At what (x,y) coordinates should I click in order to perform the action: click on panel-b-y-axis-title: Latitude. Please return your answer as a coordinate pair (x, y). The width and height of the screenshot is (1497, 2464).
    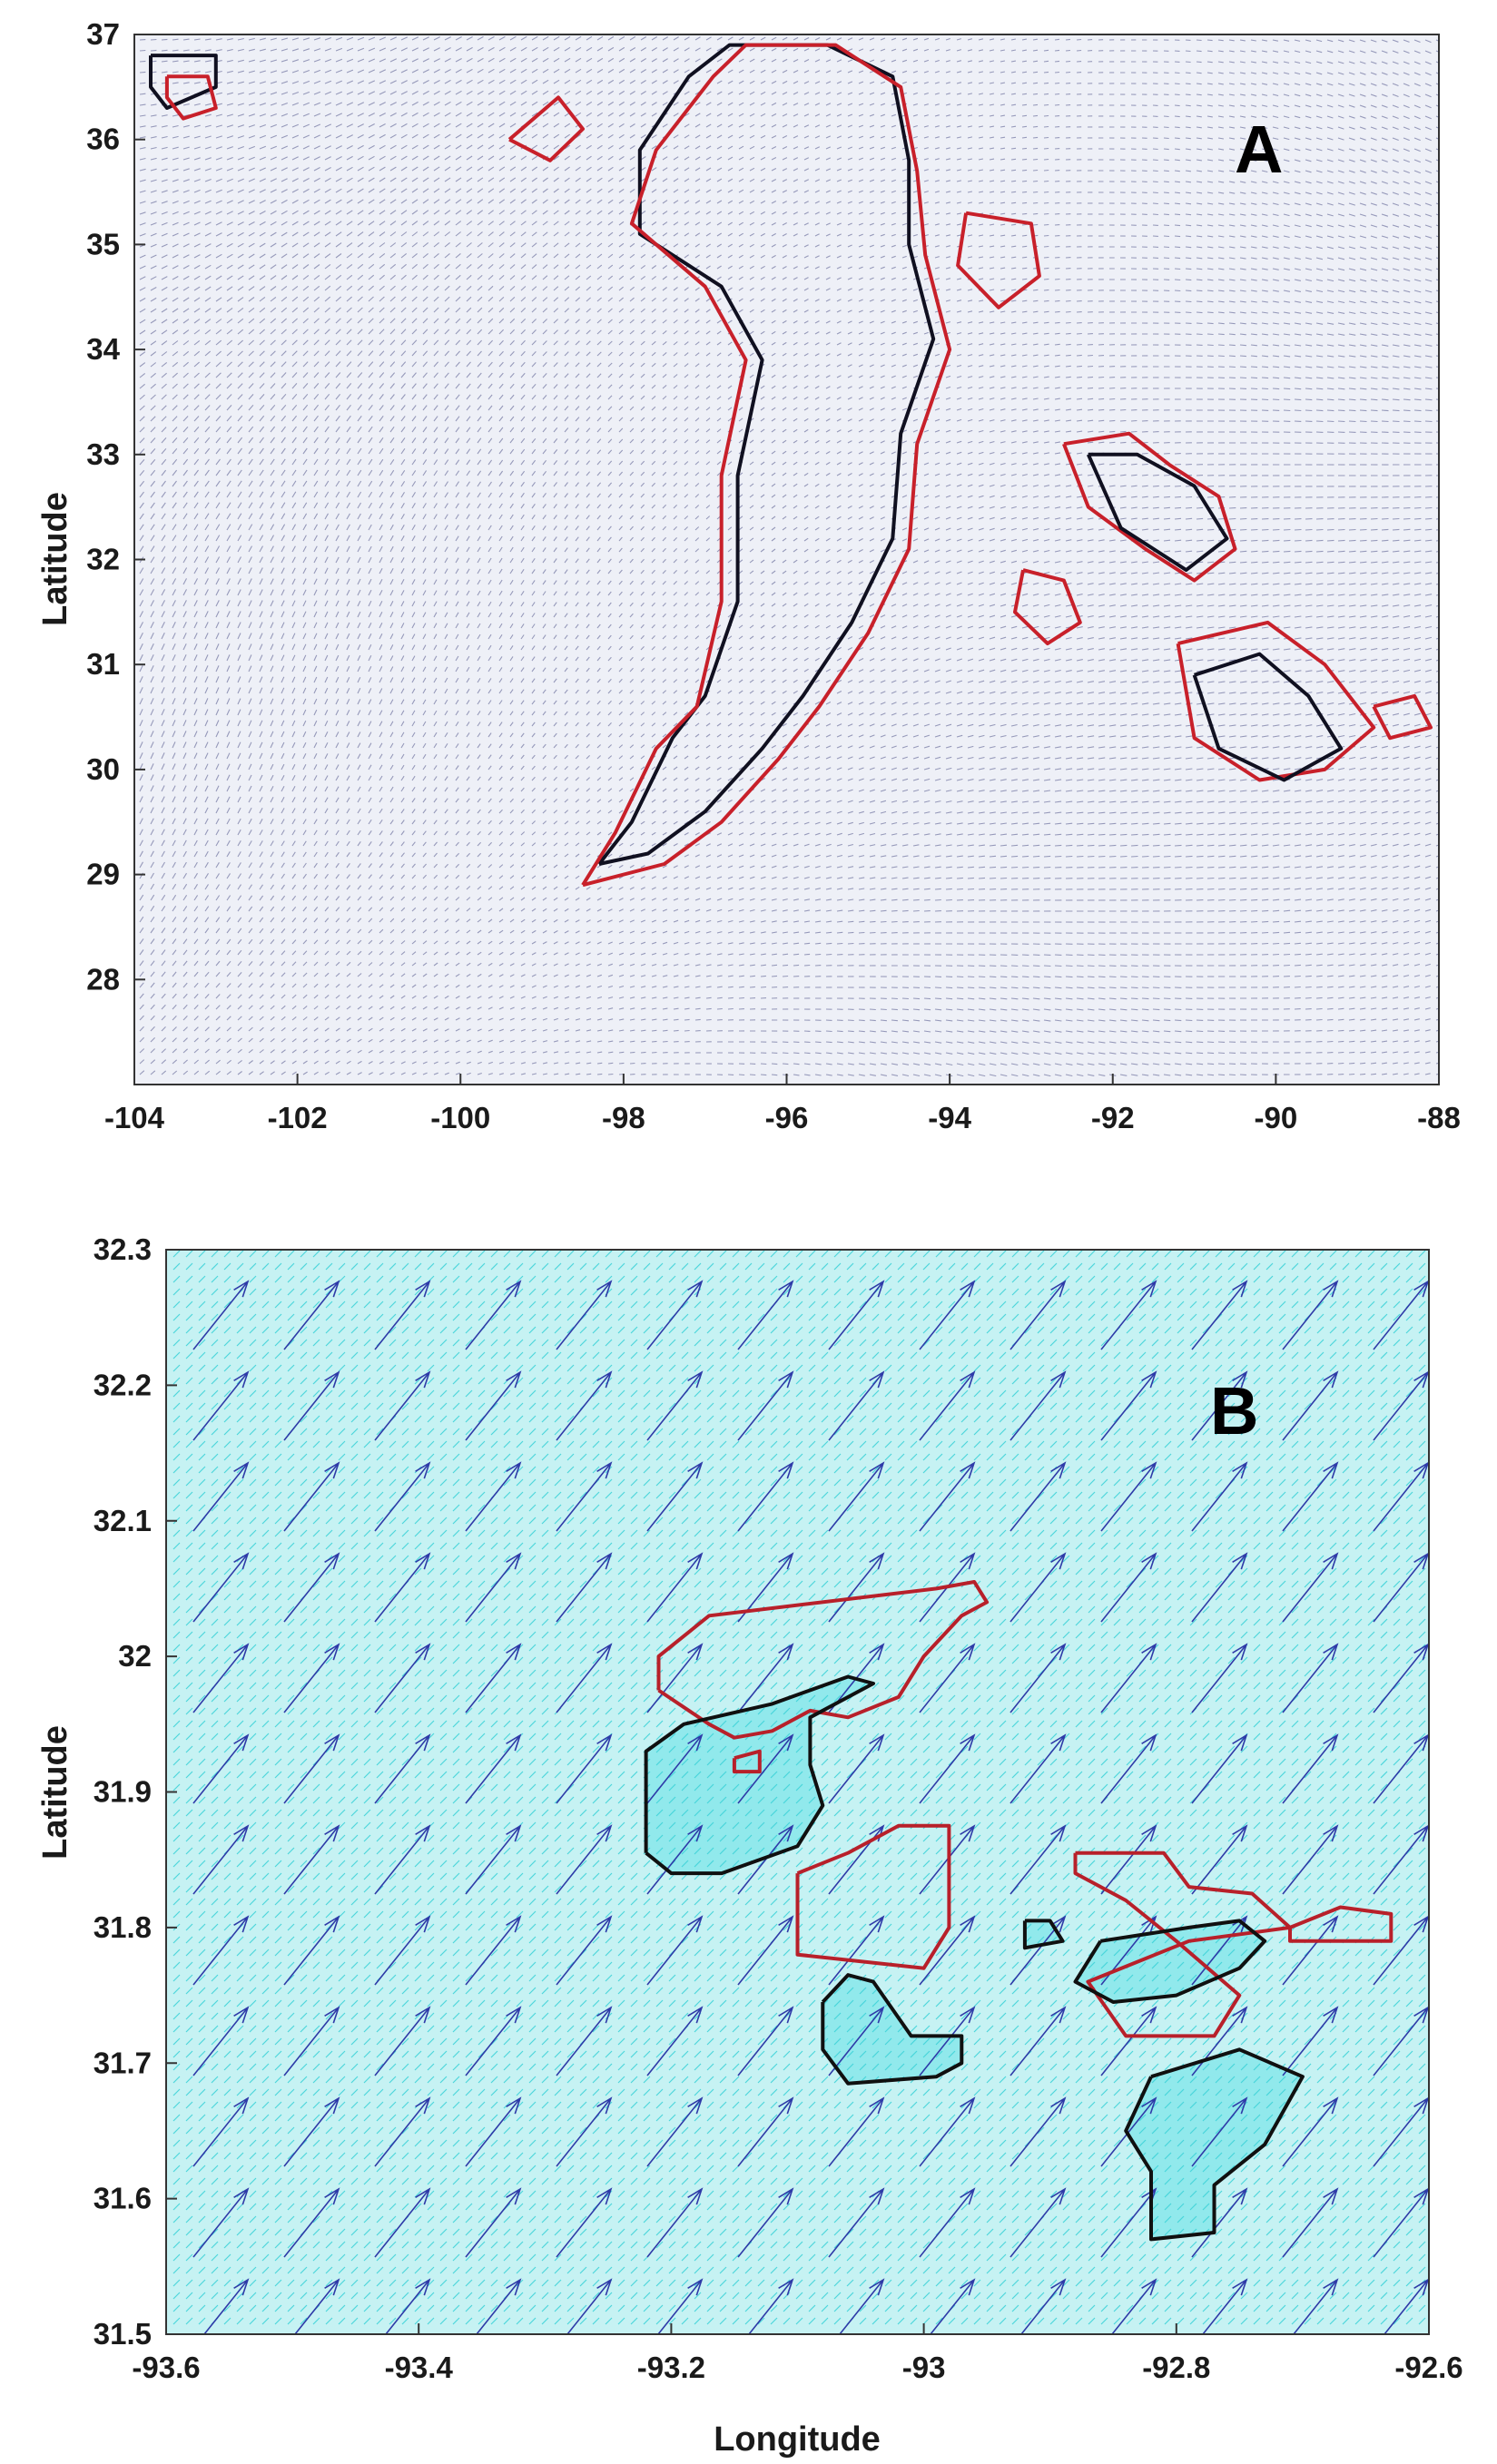
    Looking at the image, I should click on (55, 1792).